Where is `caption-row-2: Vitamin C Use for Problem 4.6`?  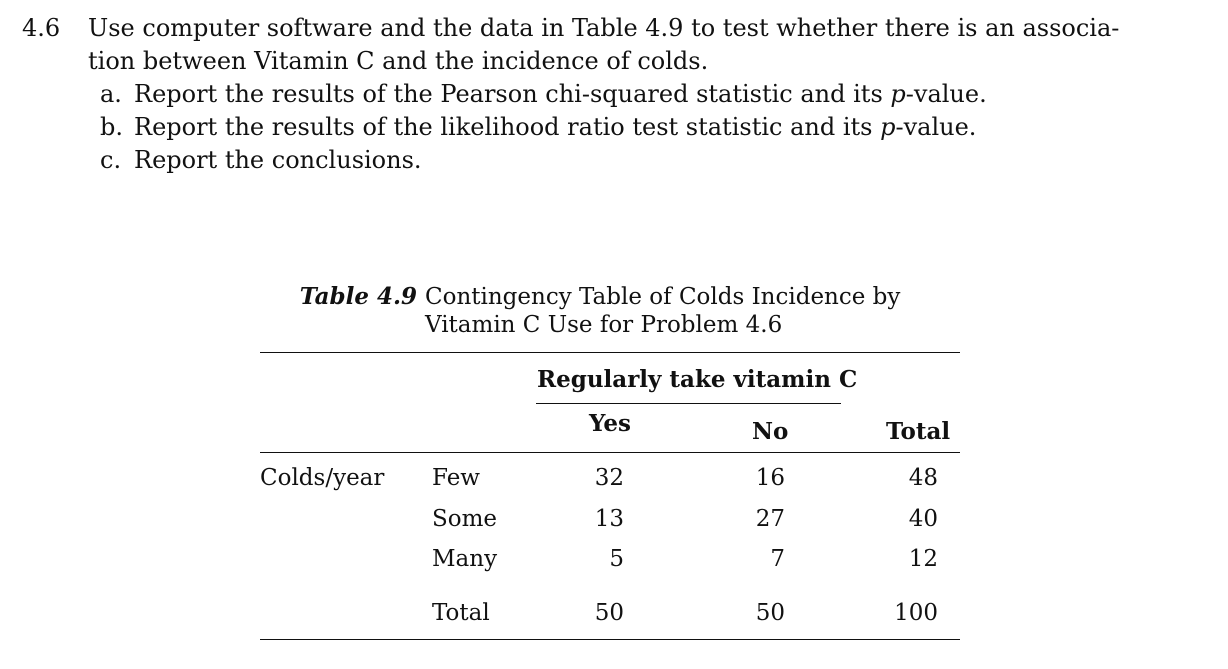
caption-row-2: Vitamin C Use for Problem 4.6 is located at coordinates (610, 325).